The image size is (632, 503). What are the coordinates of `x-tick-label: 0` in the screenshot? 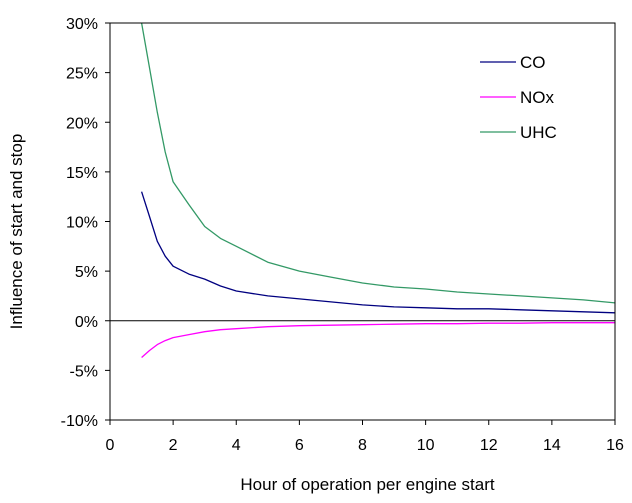 It's located at (110, 445).